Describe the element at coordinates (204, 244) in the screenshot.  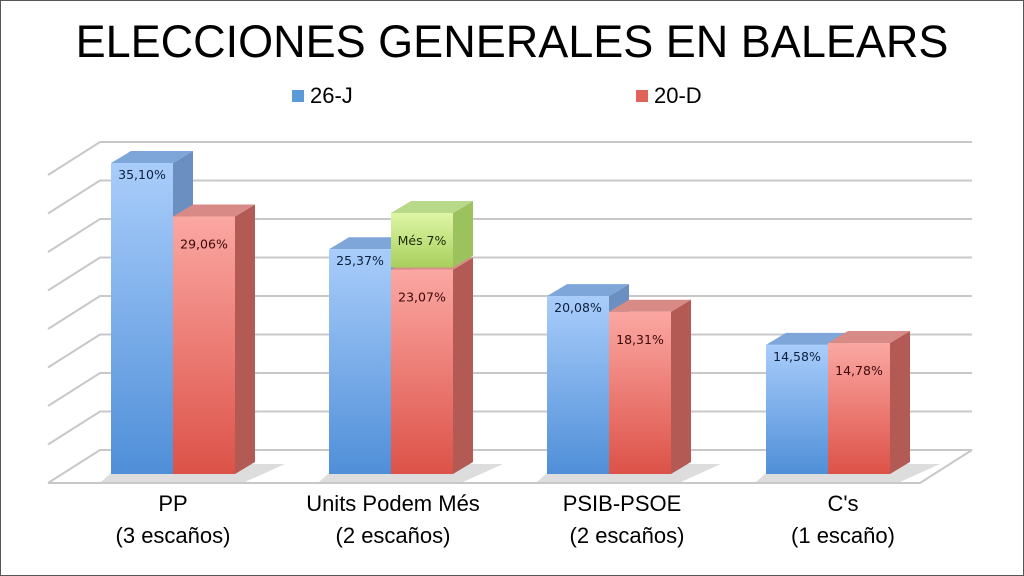
I see `data-label: 29,06%` at that location.